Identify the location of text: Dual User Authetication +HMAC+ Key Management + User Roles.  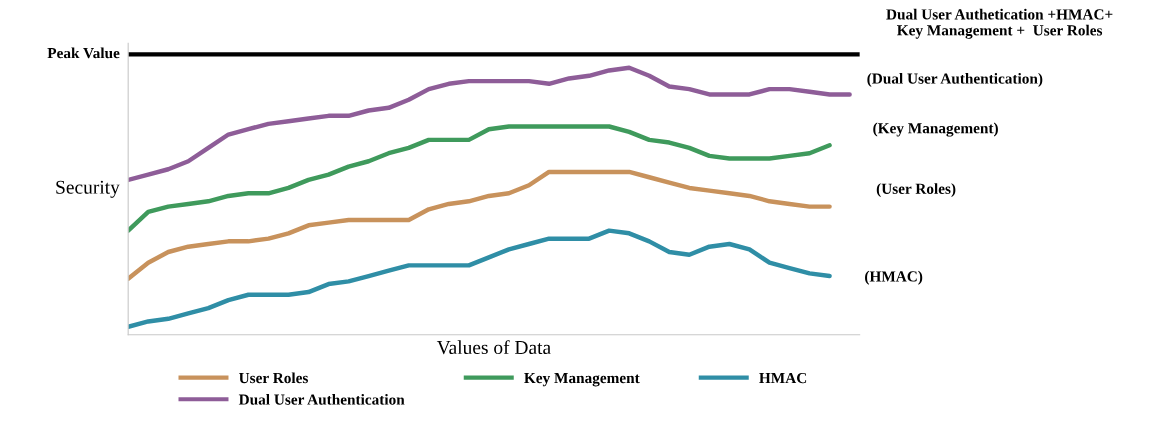
(999, 23).